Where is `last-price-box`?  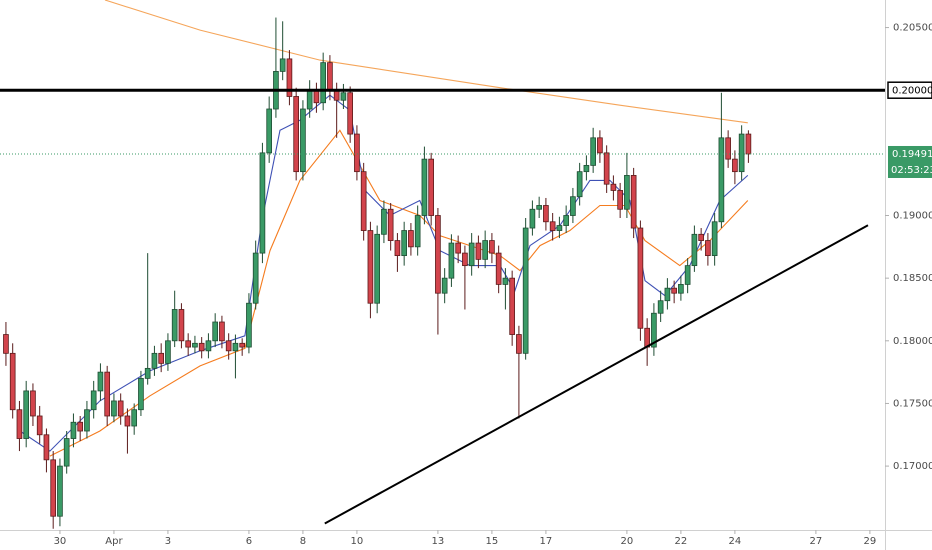
last-price-box is located at coordinates (910, 161).